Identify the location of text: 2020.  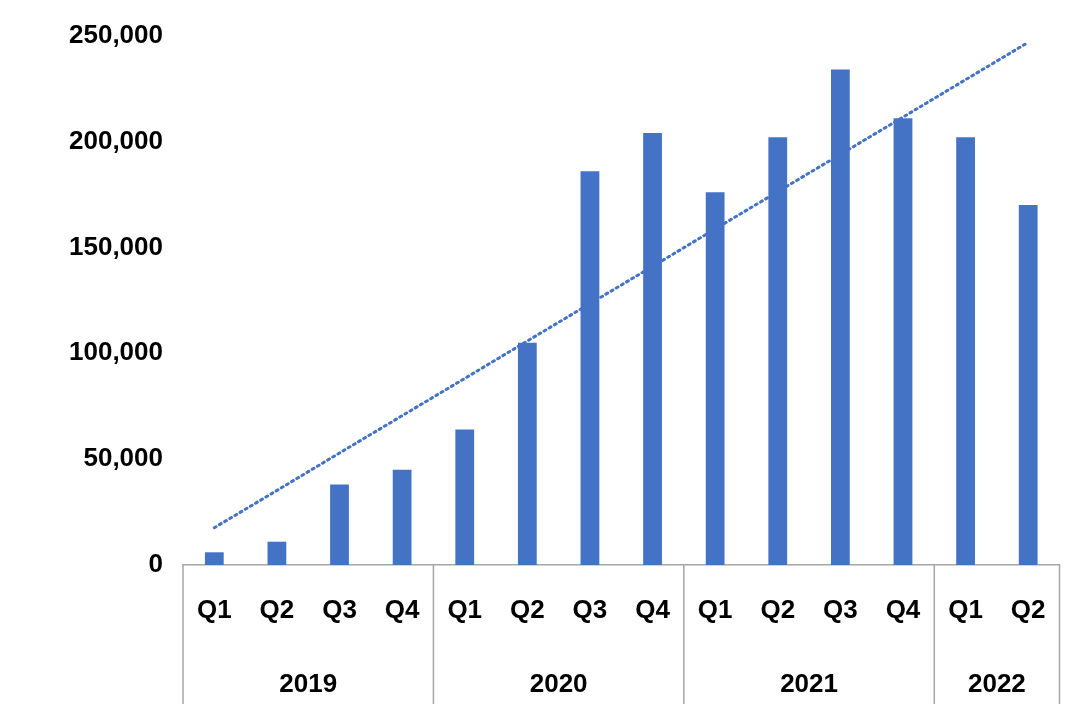
(558, 683).